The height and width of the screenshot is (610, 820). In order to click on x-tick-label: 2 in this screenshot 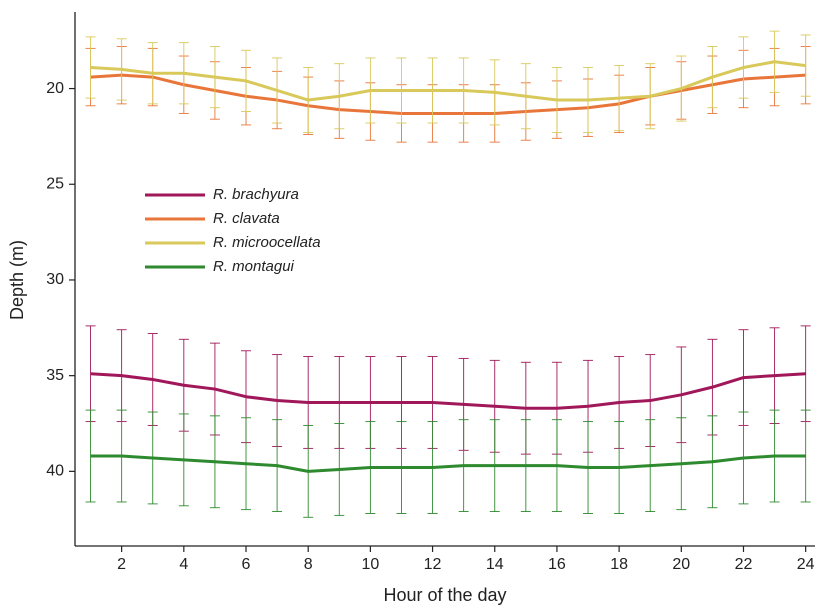, I will do `click(121, 564)`.